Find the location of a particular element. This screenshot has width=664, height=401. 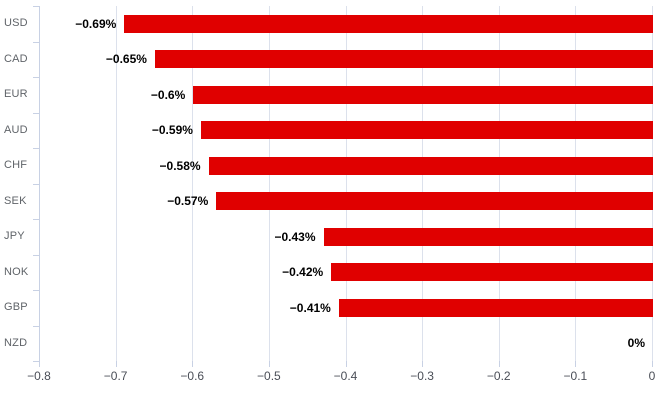

bar-value-label: 0% is located at coordinates (636, 343).